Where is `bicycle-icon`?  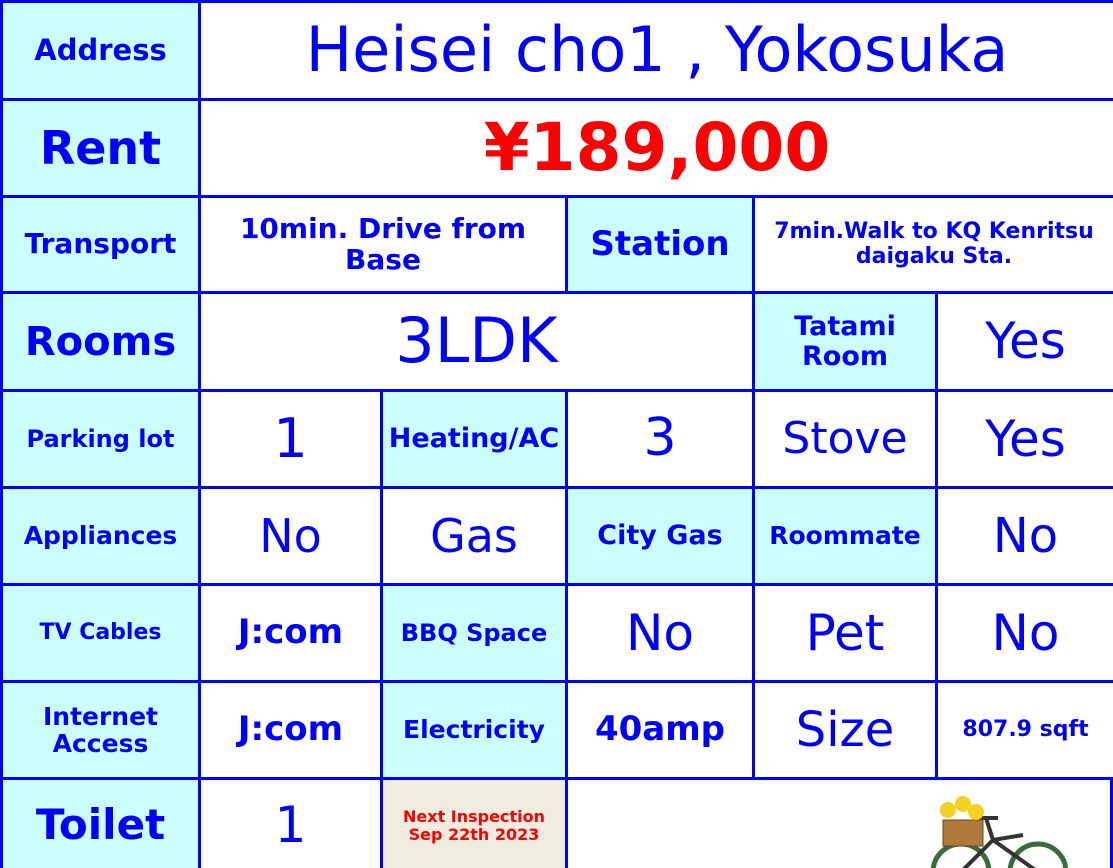
bicycle-icon is located at coordinates (999, 832).